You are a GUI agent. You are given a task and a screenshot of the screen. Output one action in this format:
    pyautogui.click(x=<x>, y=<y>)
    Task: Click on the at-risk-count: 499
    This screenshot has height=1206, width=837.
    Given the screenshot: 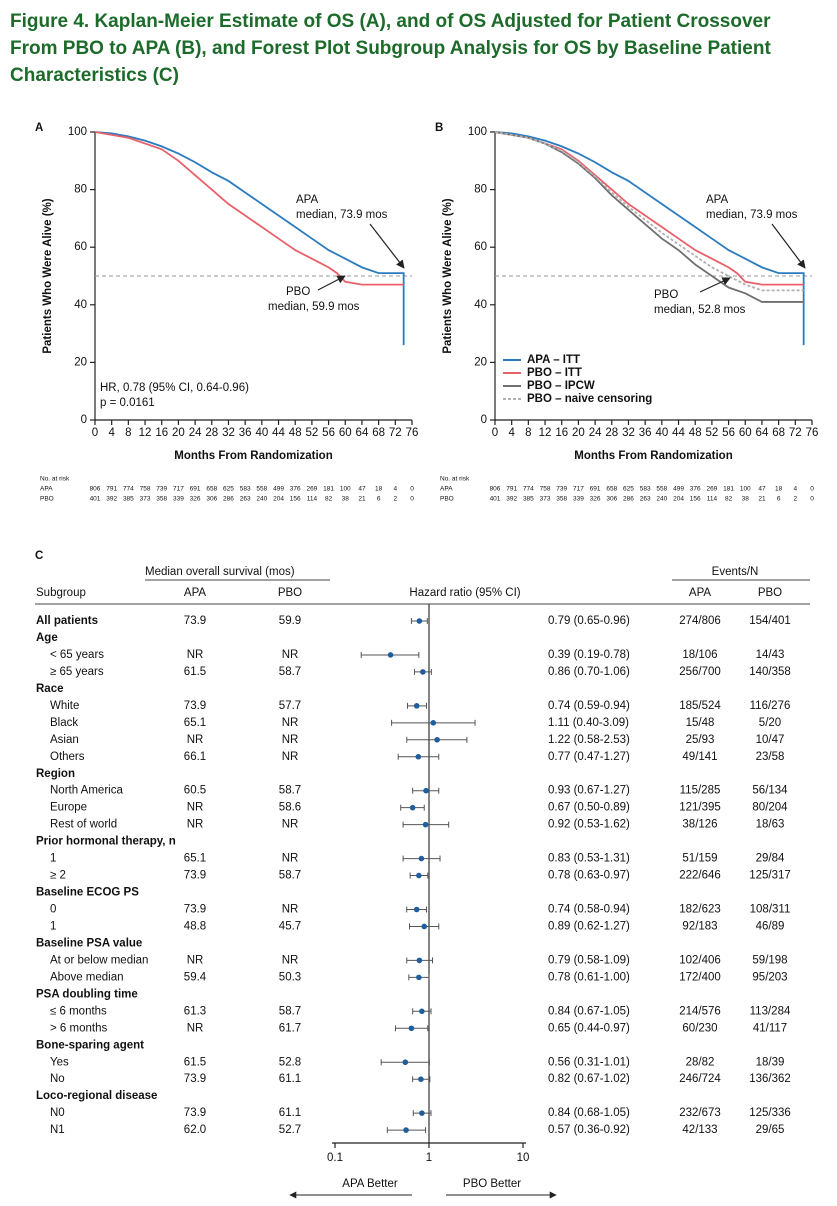 What is the action you would take?
    pyautogui.click(x=678, y=489)
    